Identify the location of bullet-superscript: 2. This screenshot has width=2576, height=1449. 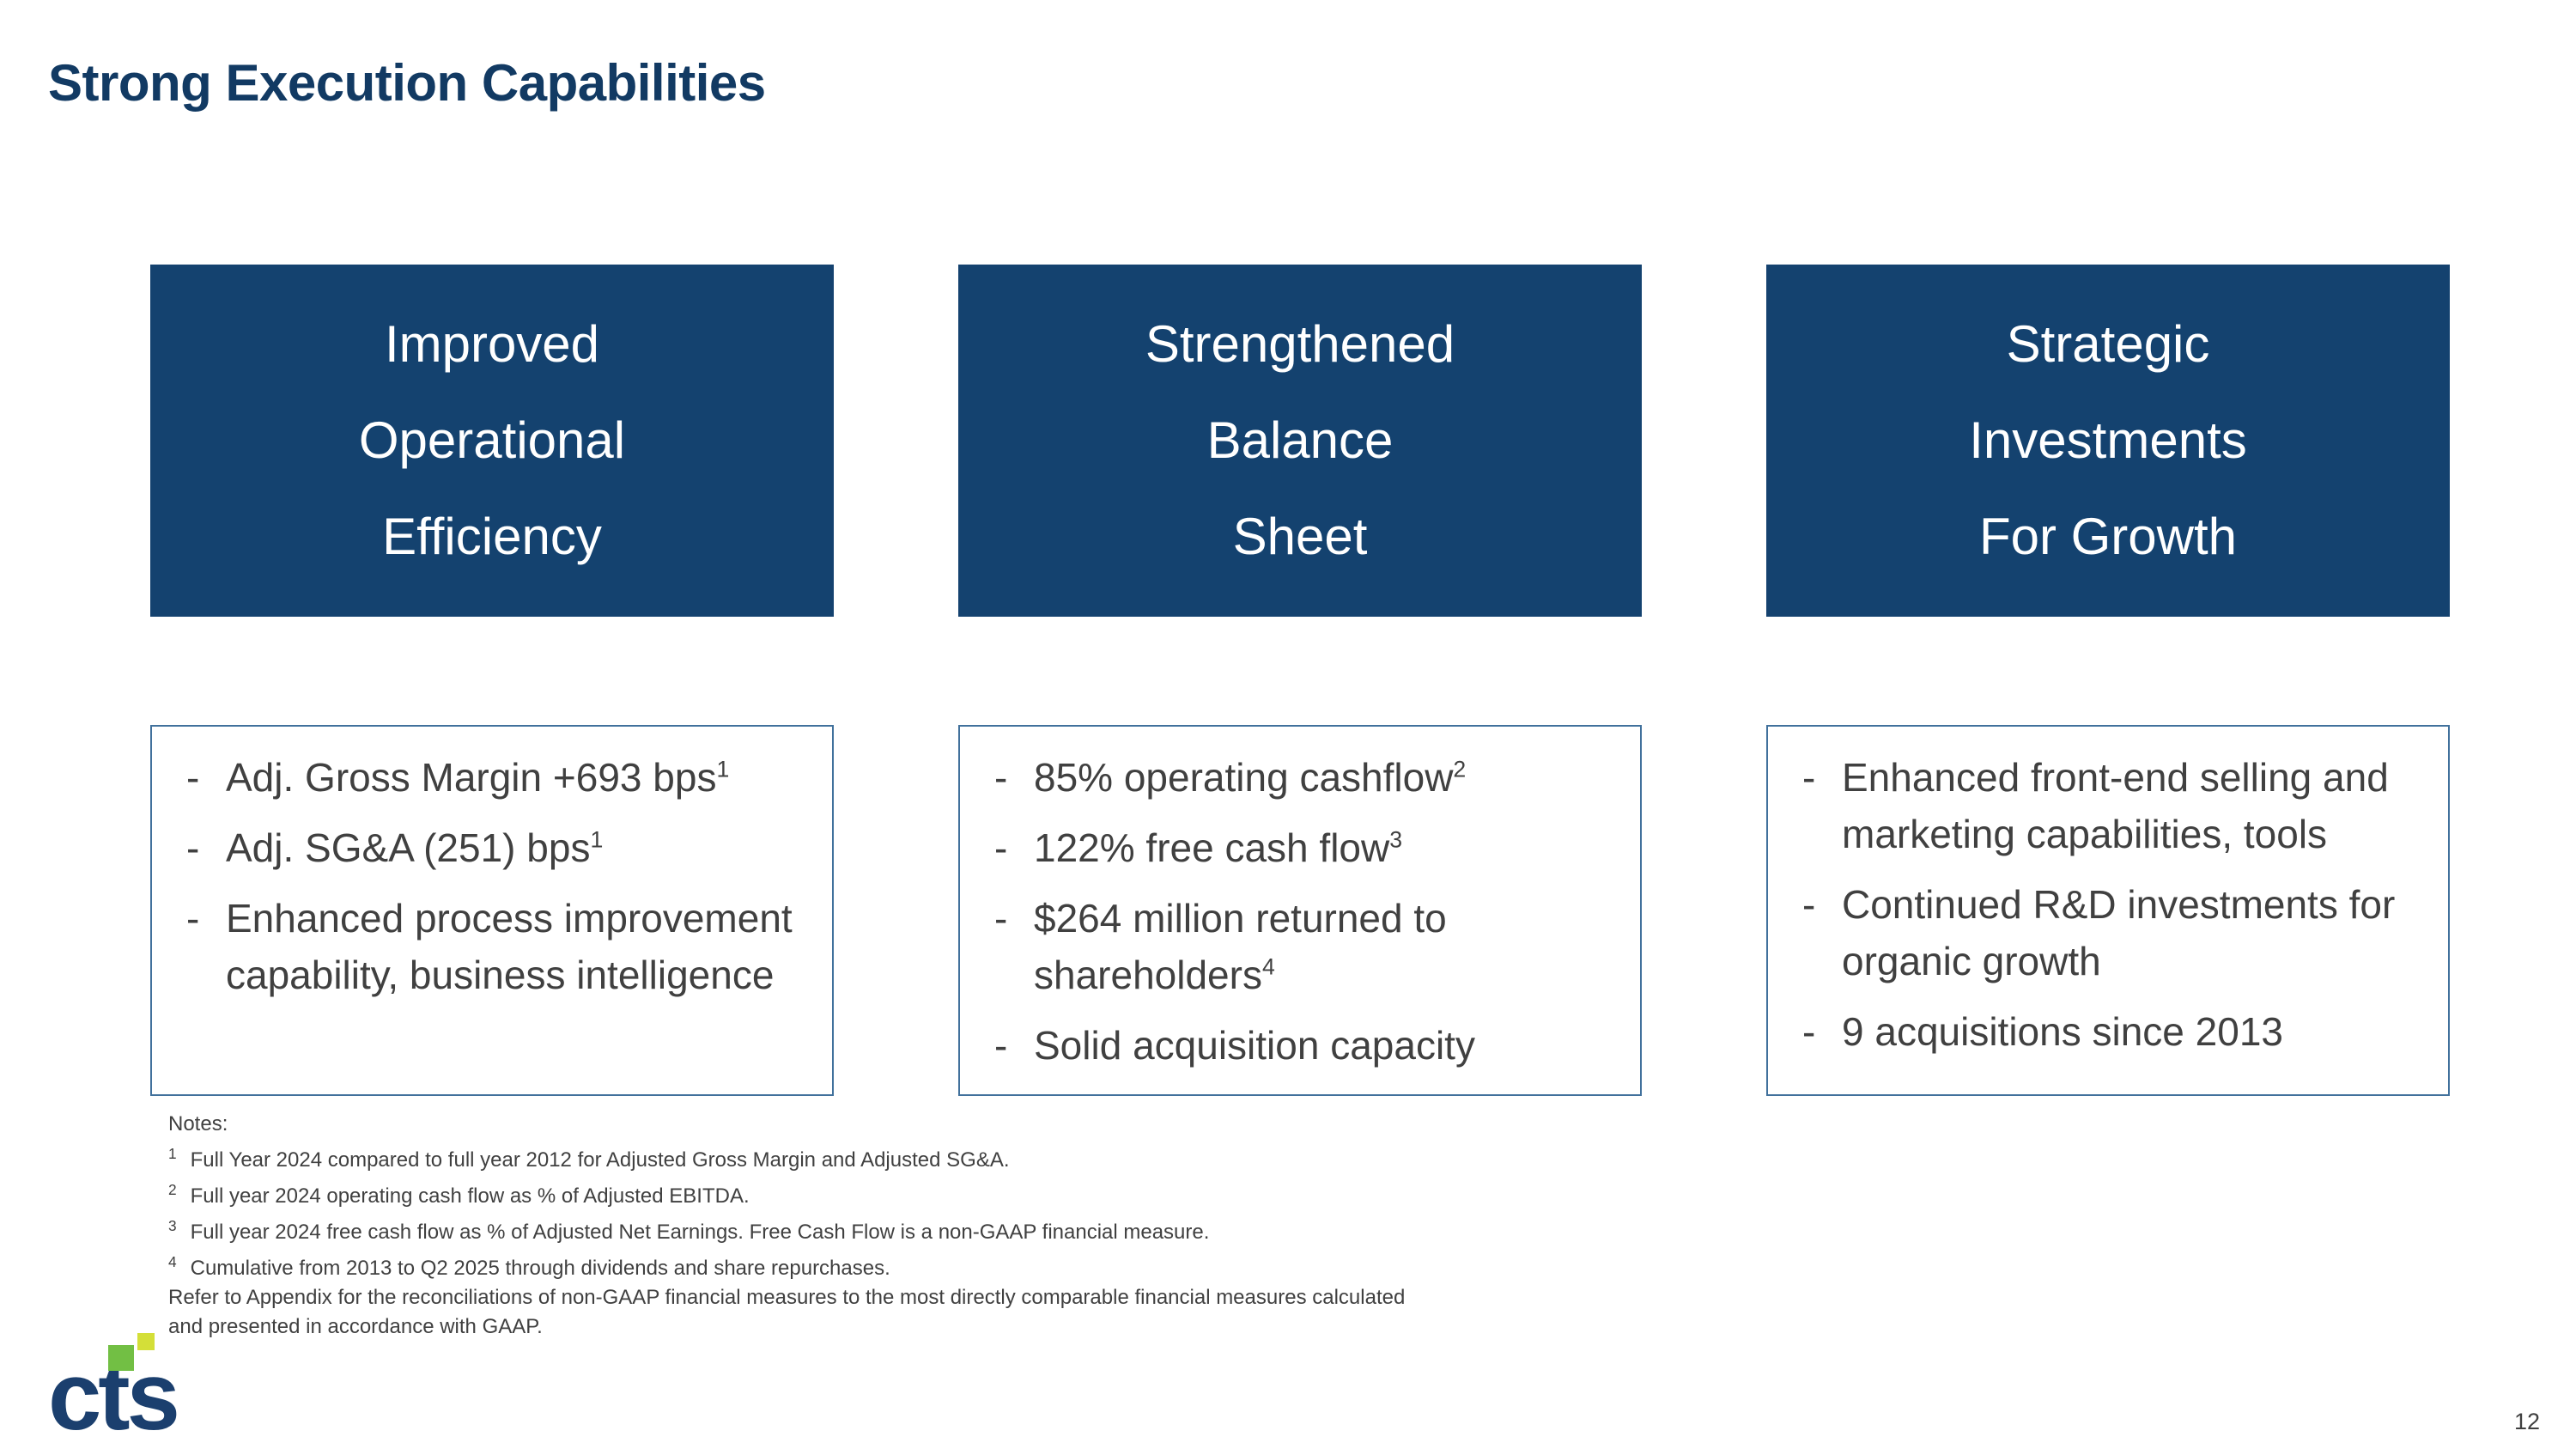
(1460, 769).